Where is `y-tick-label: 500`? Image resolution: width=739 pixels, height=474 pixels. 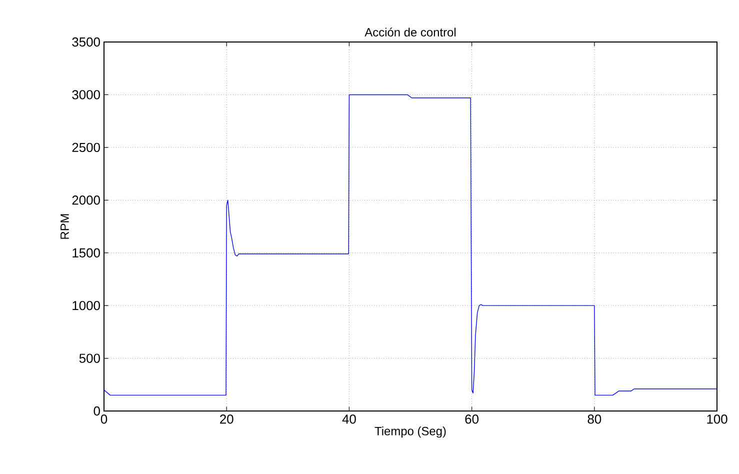
y-tick-label: 500 is located at coordinates (89, 358).